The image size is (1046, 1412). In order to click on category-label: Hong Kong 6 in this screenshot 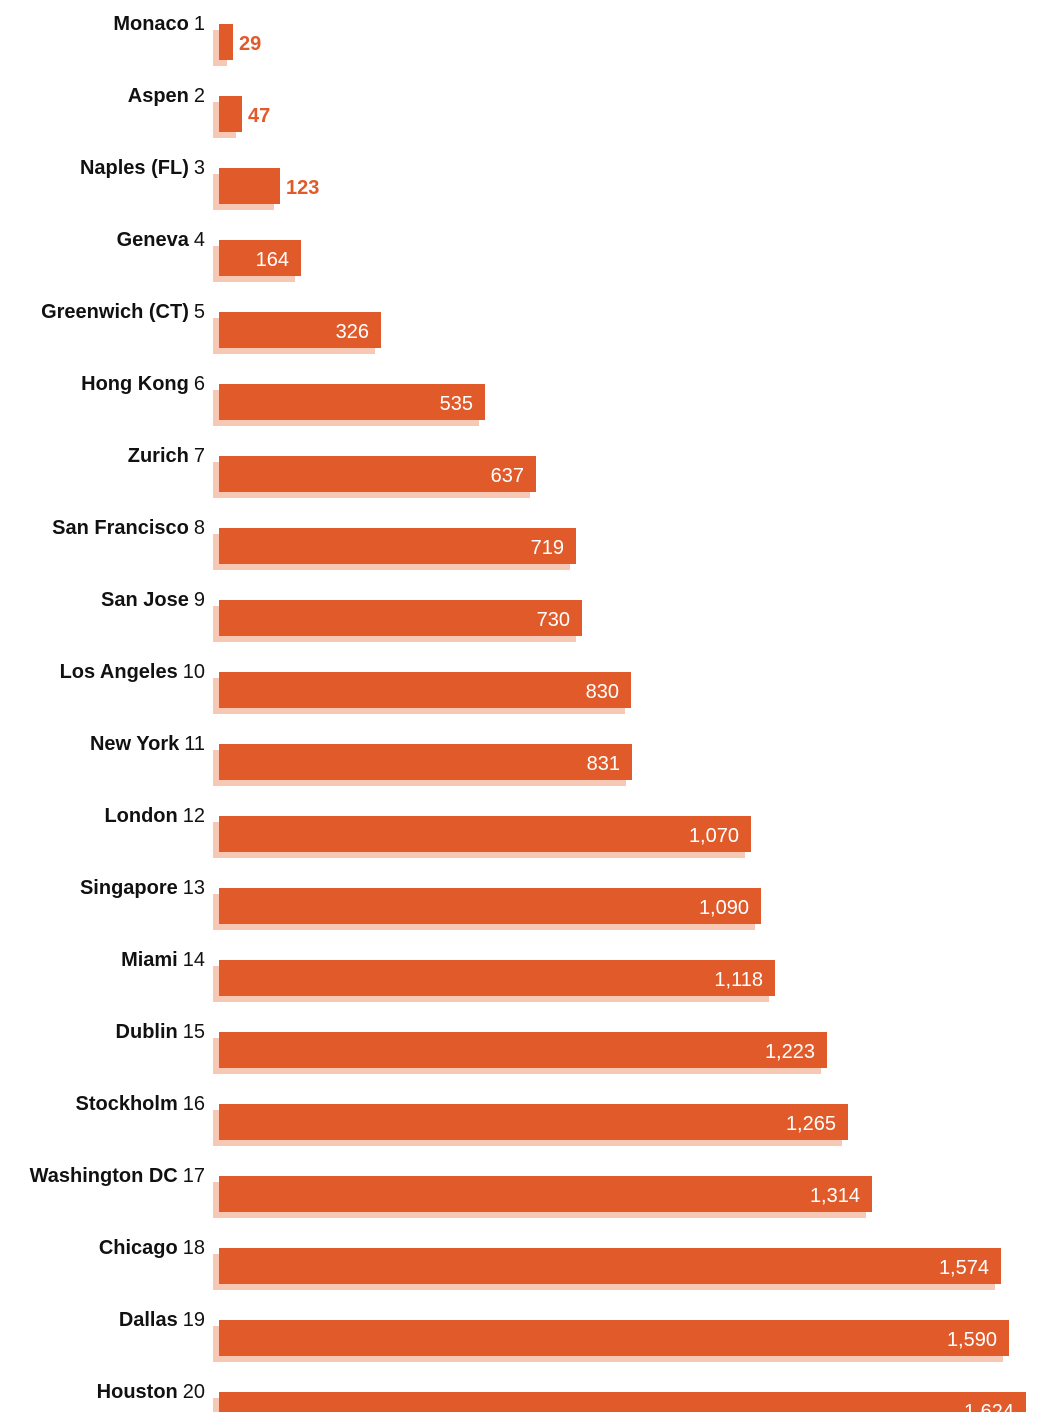, I will do `click(143, 384)`.